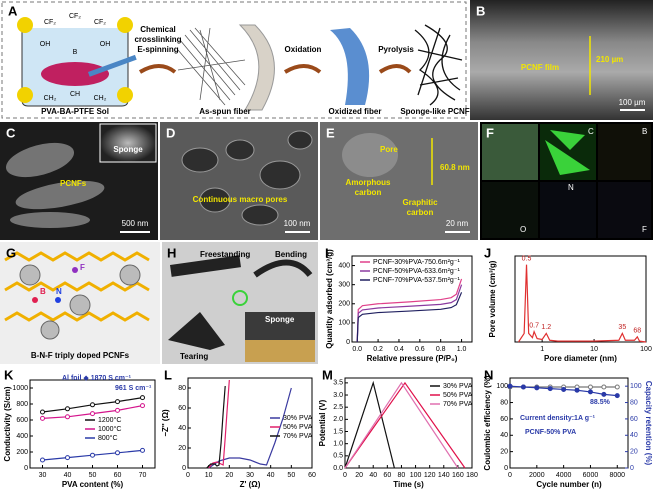  I want to click on element: N, so click(571, 187).